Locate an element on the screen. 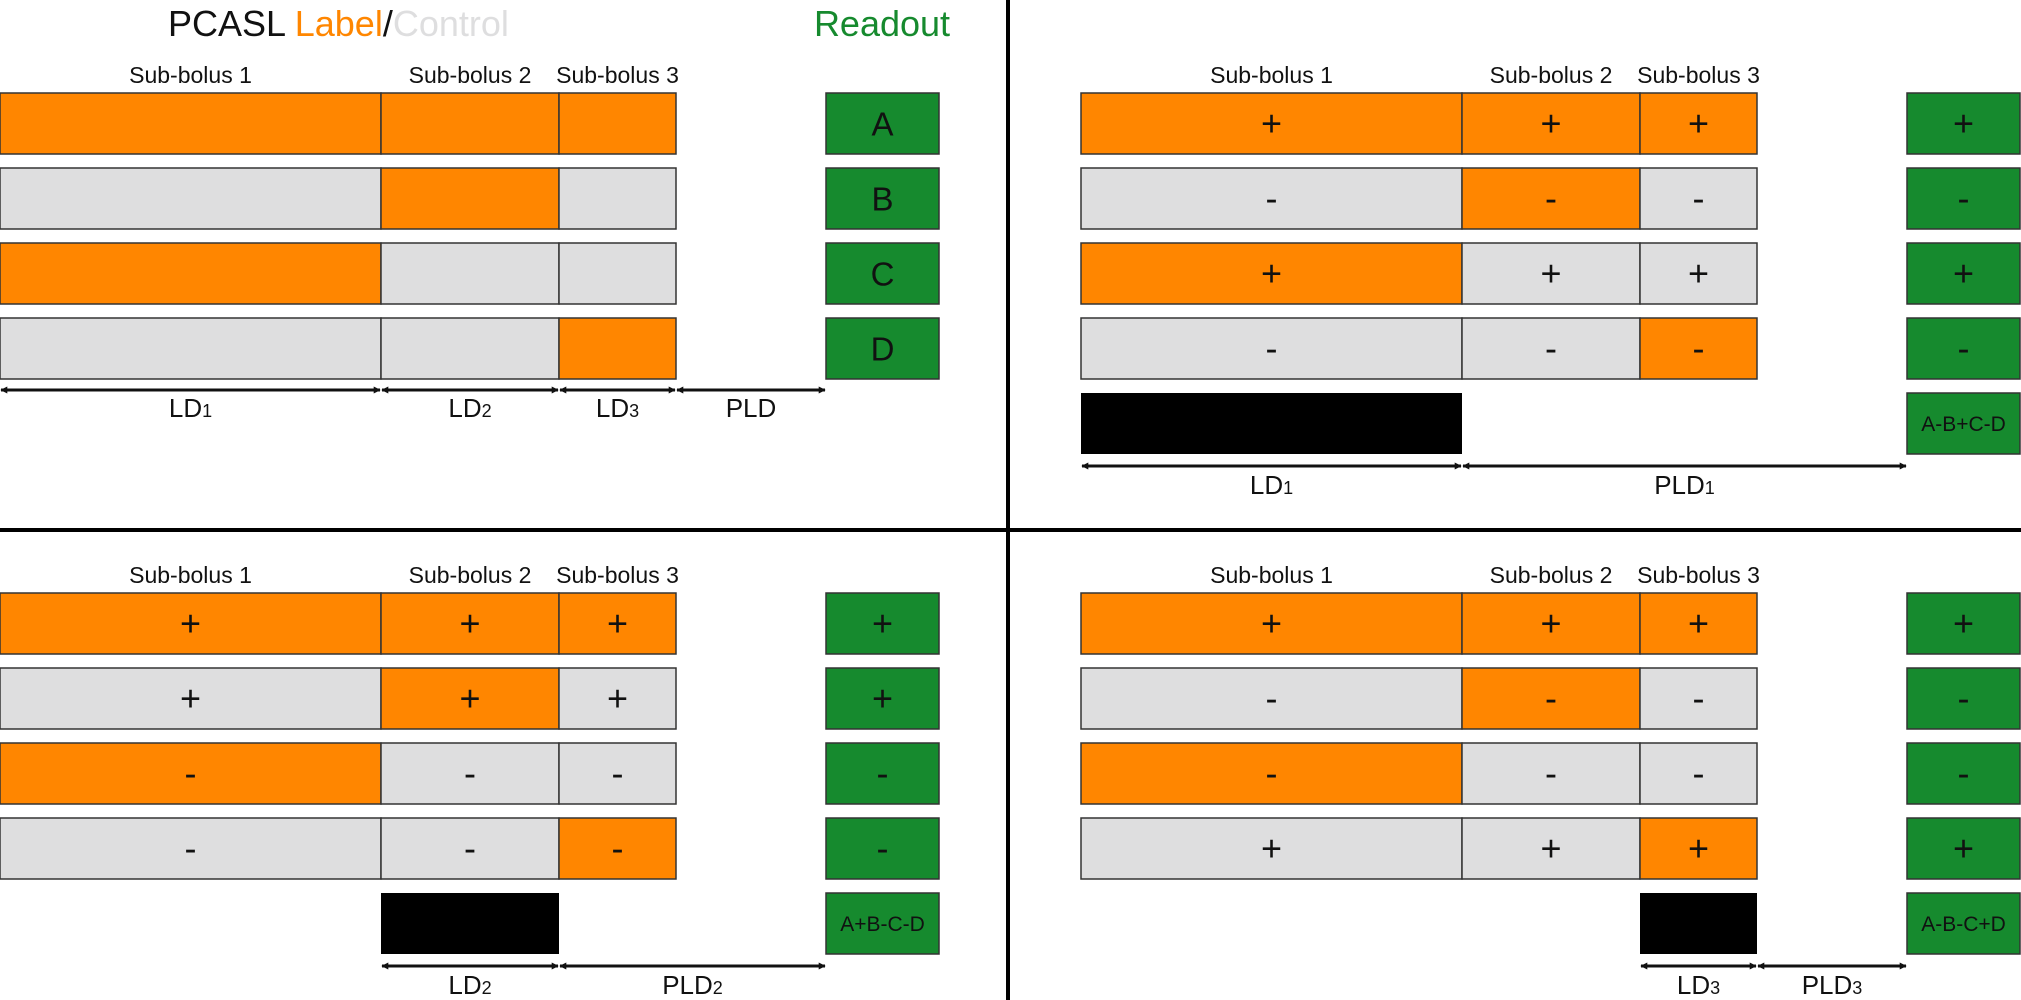  dimension-label: PLD is located at coordinates (751, 408).